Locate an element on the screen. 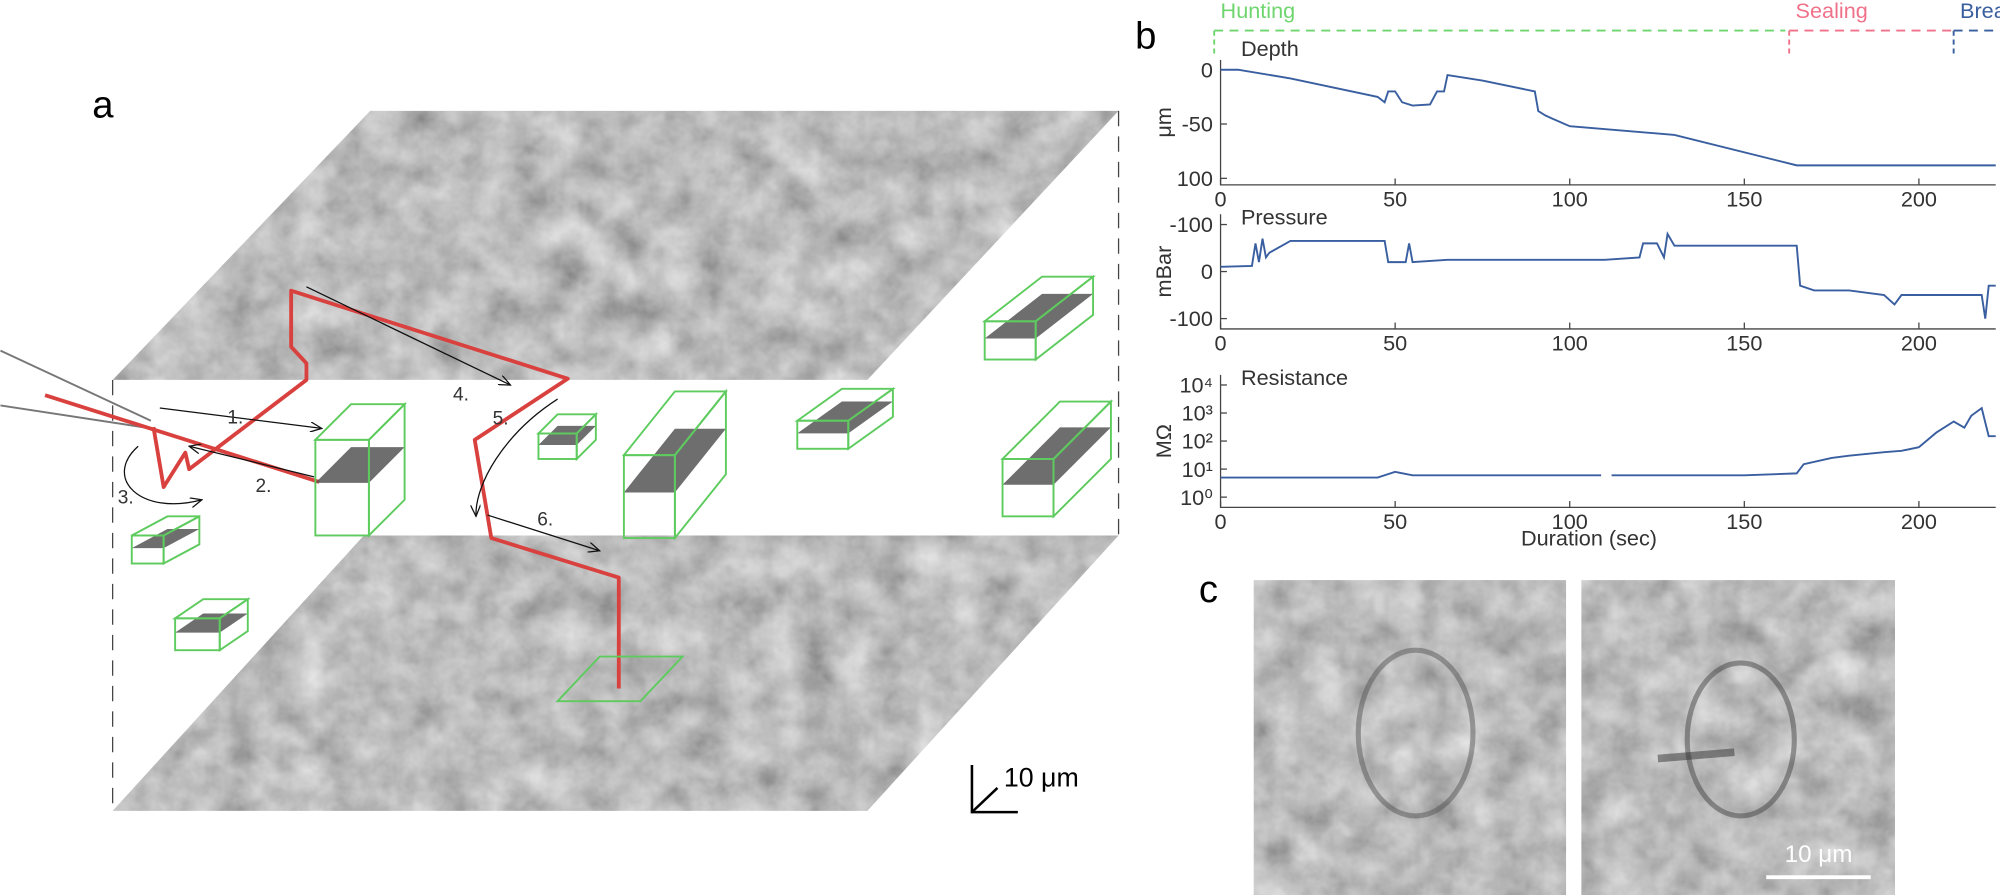 Image resolution: width=2000 pixels, height=895 pixels. chart-title: Pressure is located at coordinates (1284, 216).